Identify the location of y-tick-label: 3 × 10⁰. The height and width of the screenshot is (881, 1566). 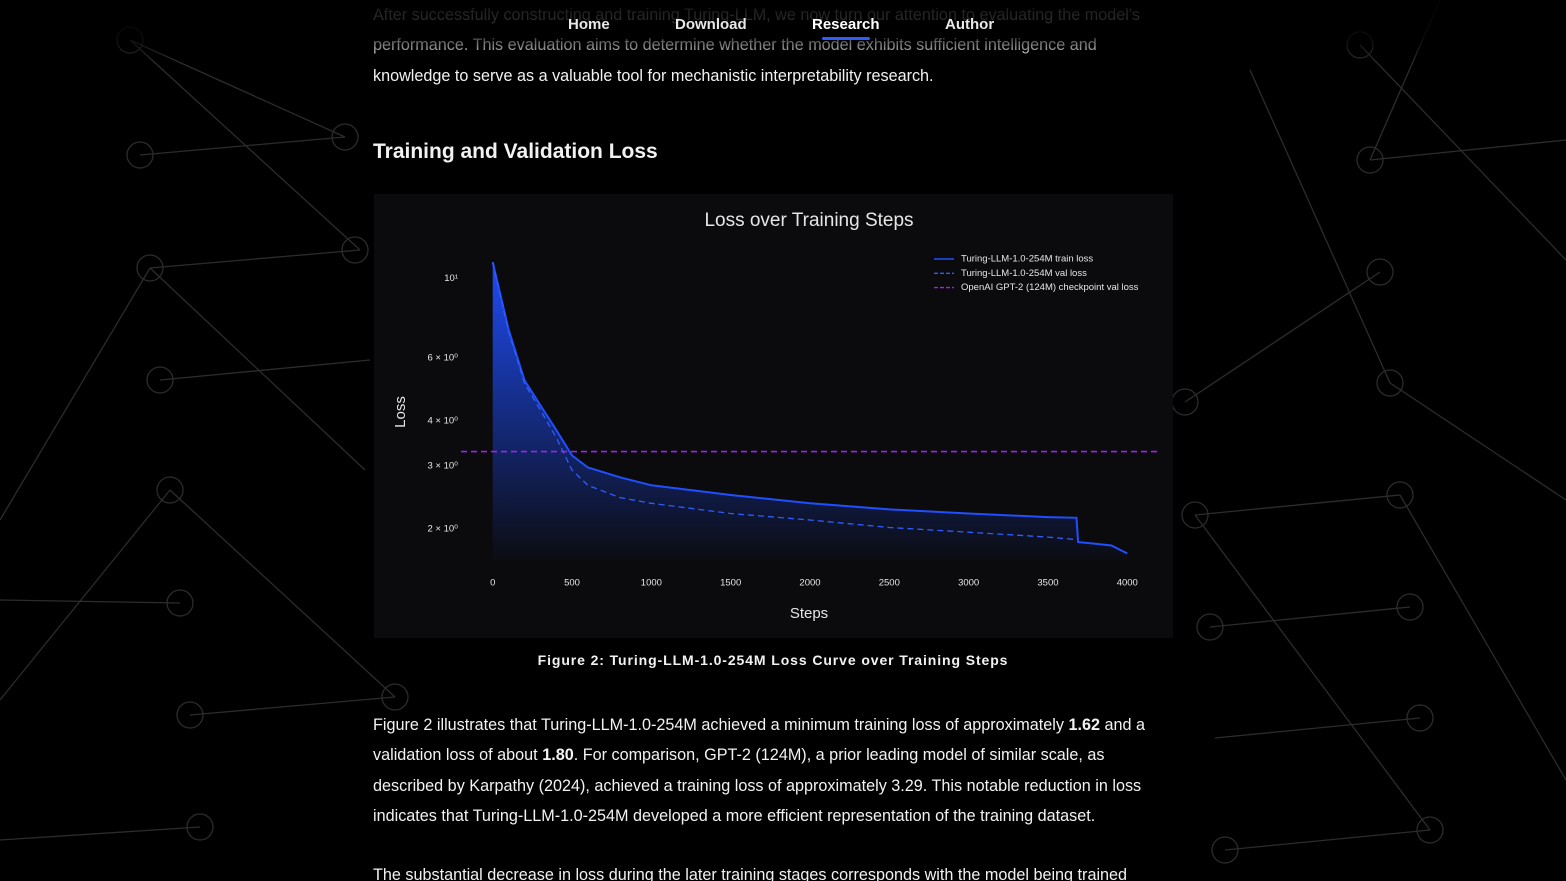
(443, 465).